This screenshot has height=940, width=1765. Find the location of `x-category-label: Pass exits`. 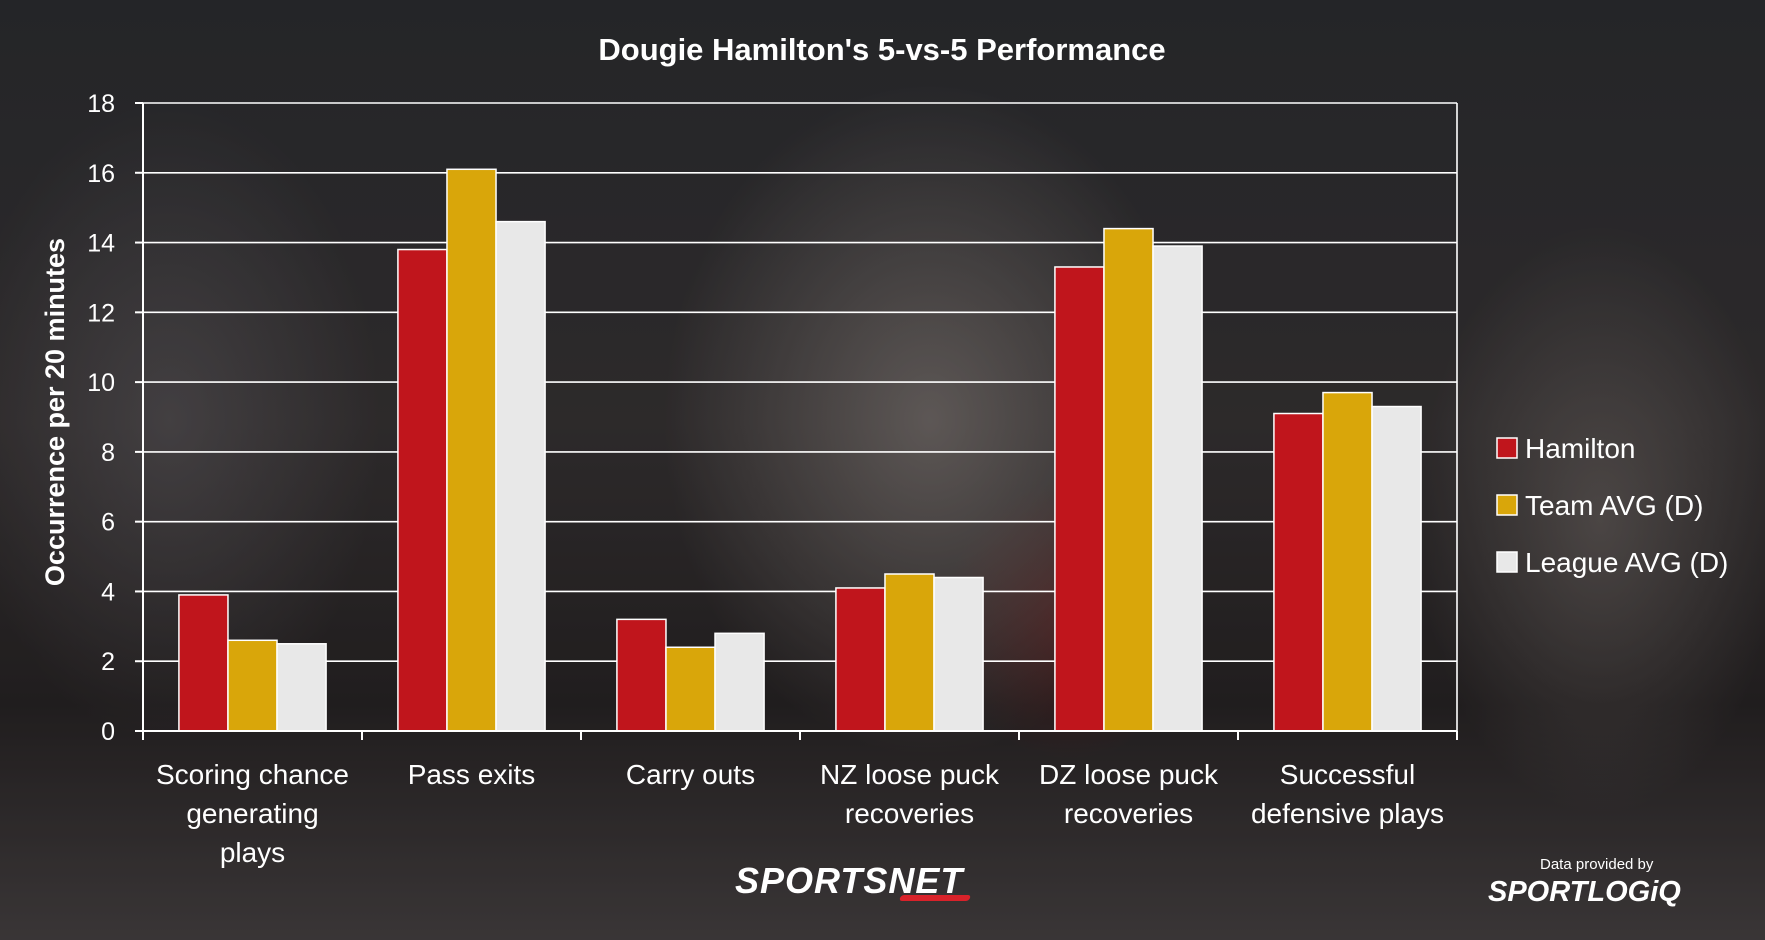

x-category-label: Pass exits is located at coordinates (472, 774).